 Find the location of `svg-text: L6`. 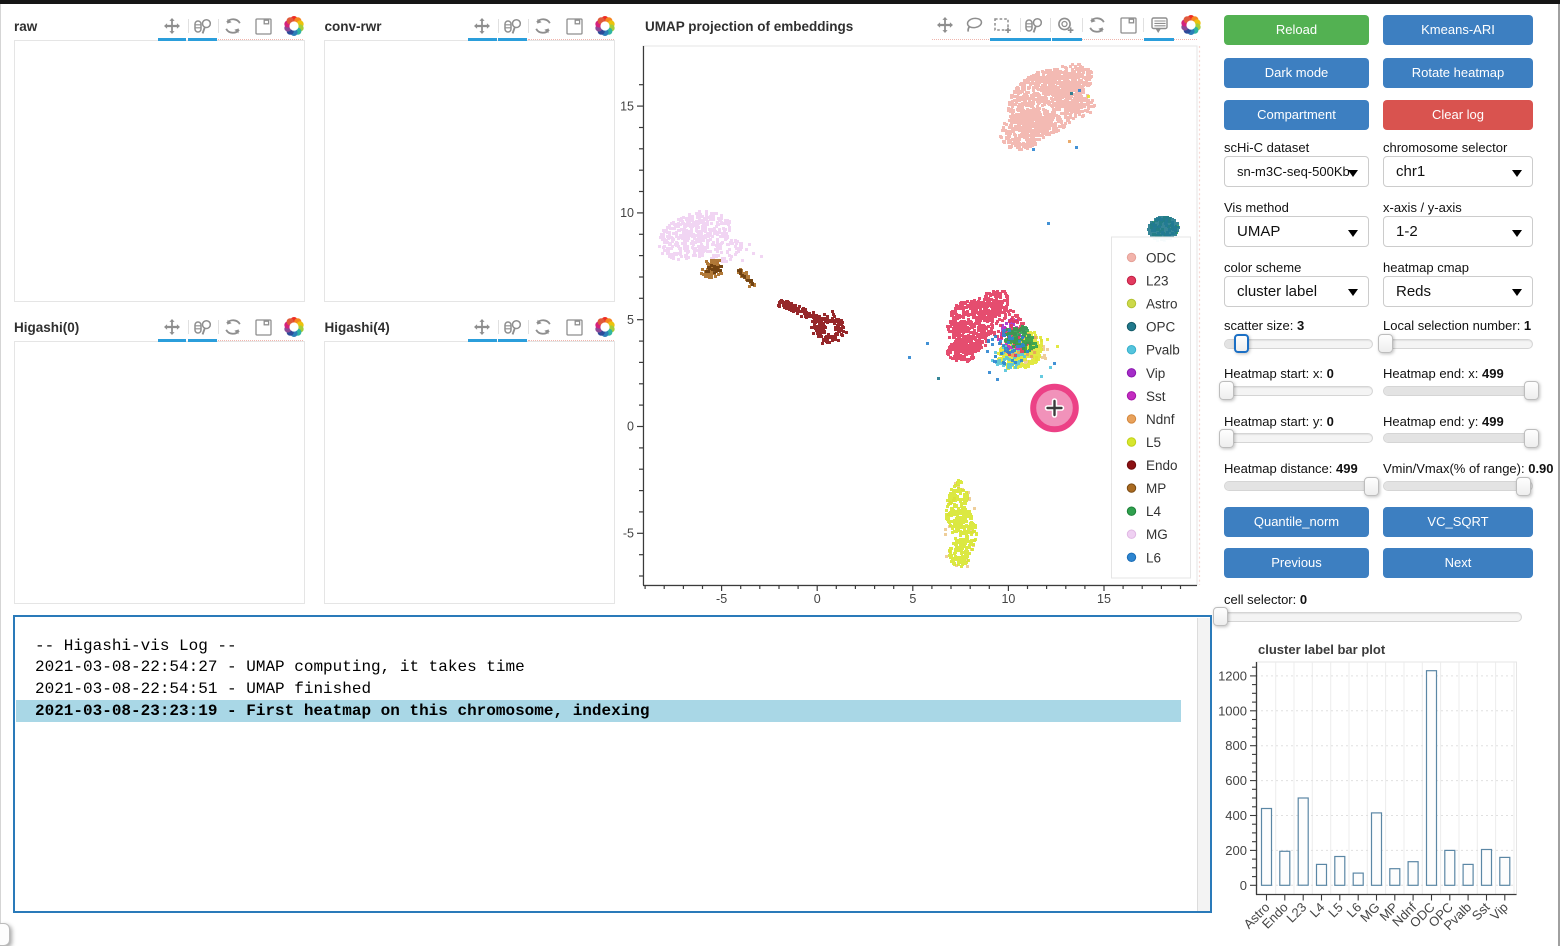

svg-text: L6 is located at coordinates (1153, 557).